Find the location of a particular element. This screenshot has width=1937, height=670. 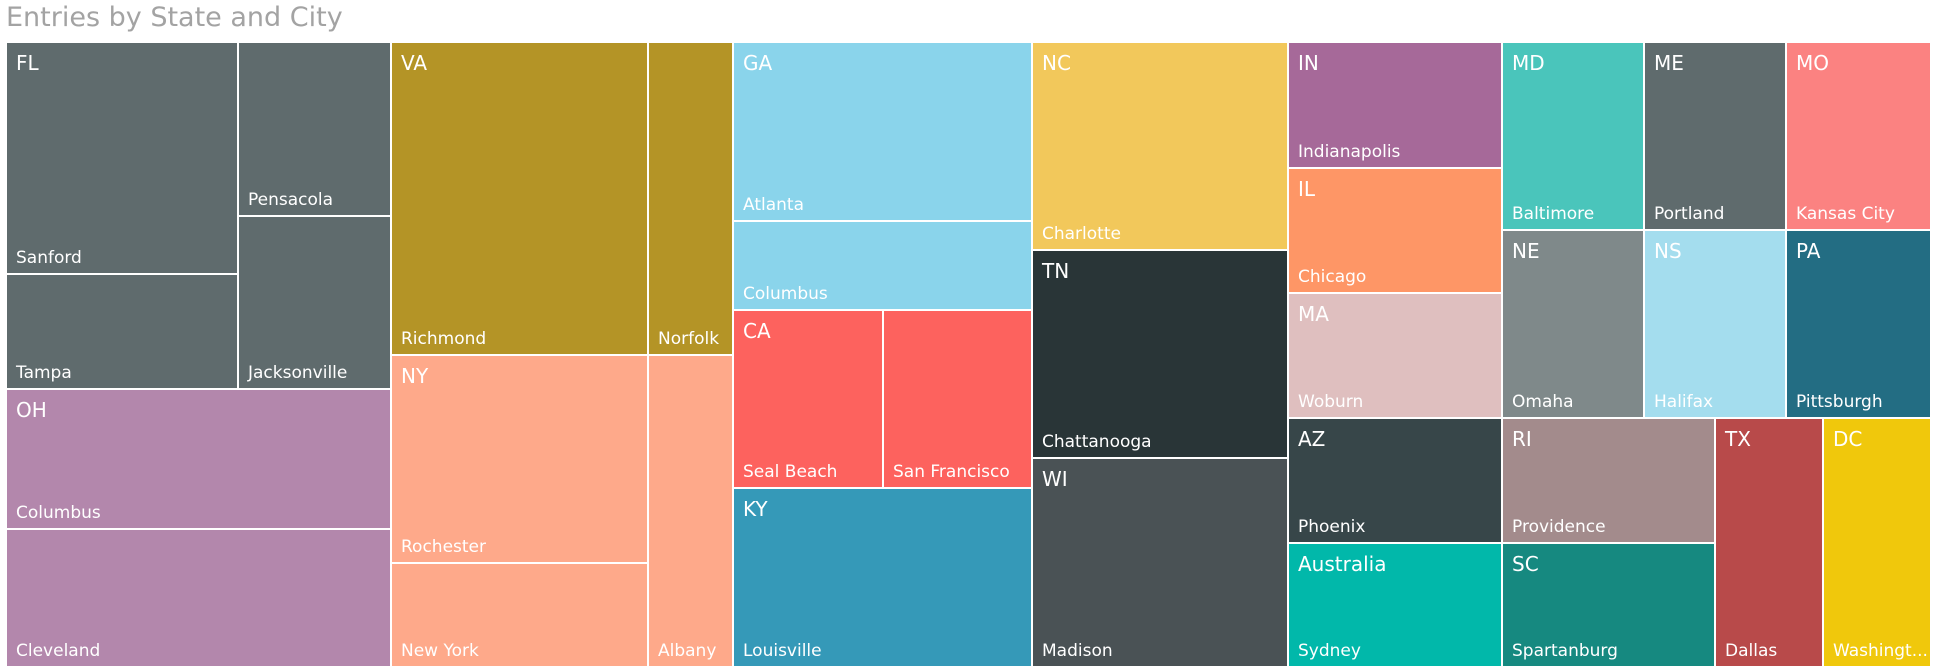

city-label-louisville: Louisville is located at coordinates (782, 651).